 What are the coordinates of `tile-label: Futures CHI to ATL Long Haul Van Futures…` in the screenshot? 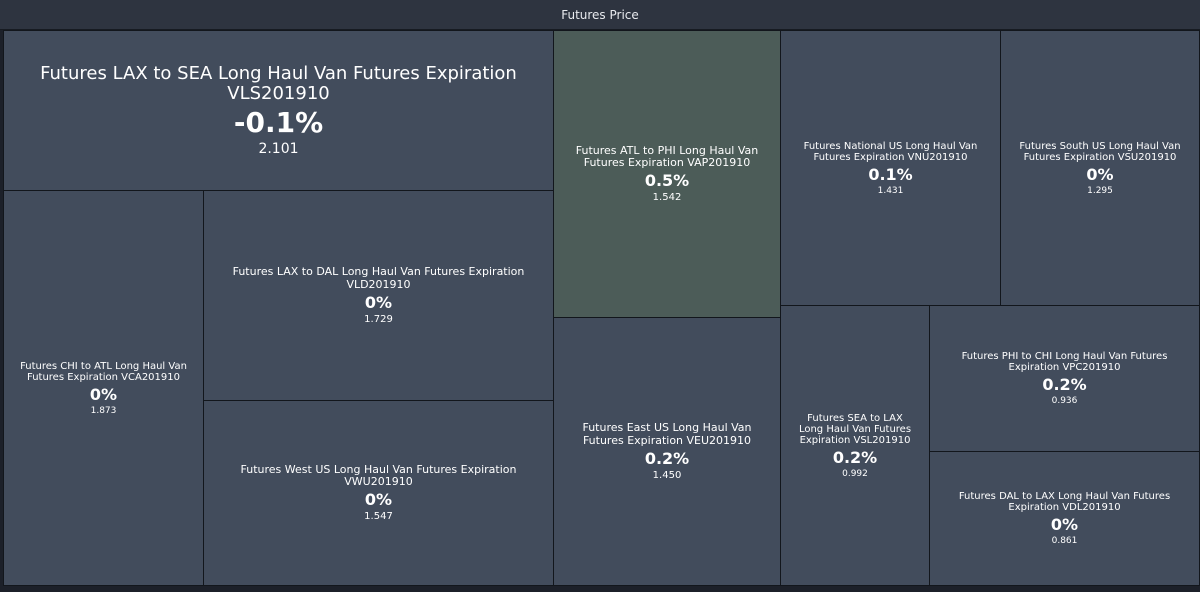 It's located at (103, 371).